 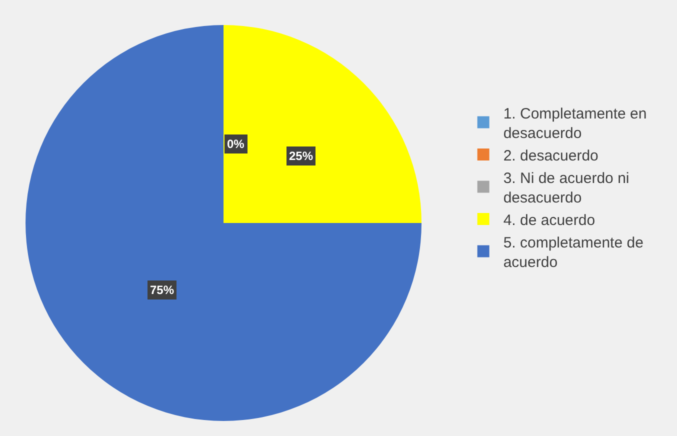 I want to click on legend-label: 2. desacuerdo, so click(x=550, y=155).